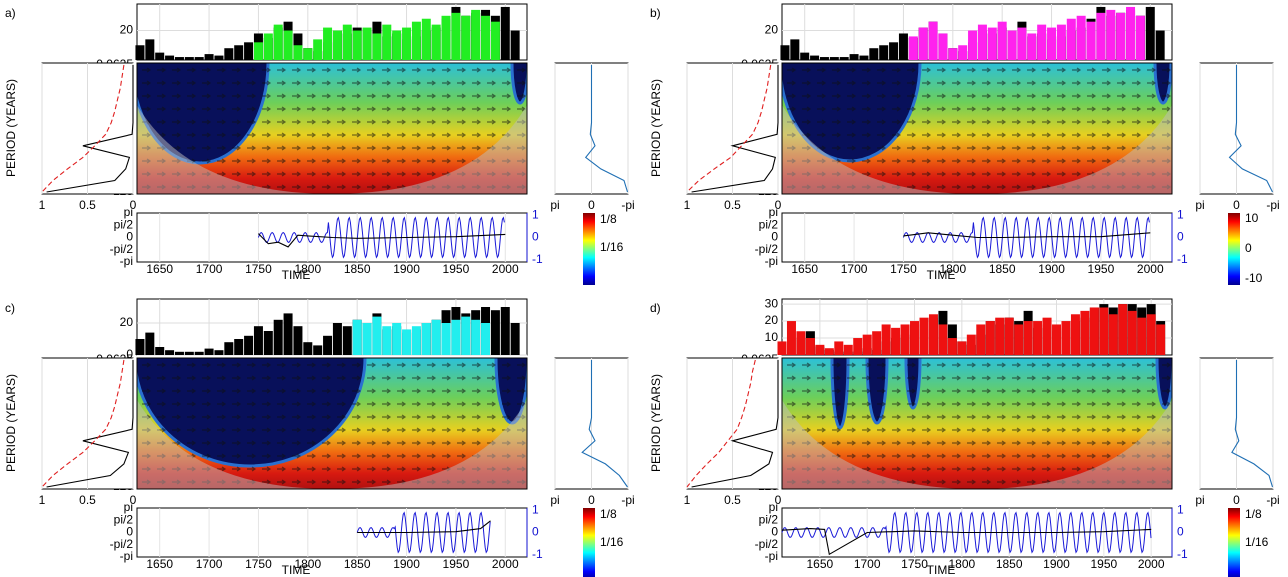  Describe the element at coordinates (406, 564) in the screenshot. I see `x-tick-label: 1900` at that location.